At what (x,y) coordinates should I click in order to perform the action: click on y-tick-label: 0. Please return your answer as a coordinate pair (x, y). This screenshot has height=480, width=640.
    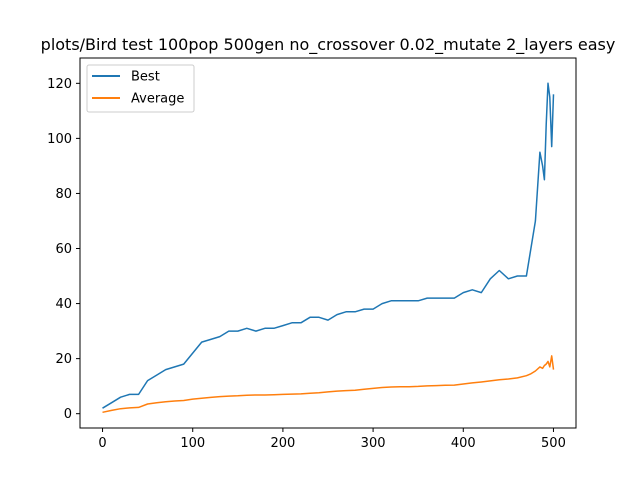
    Looking at the image, I should click on (68, 414).